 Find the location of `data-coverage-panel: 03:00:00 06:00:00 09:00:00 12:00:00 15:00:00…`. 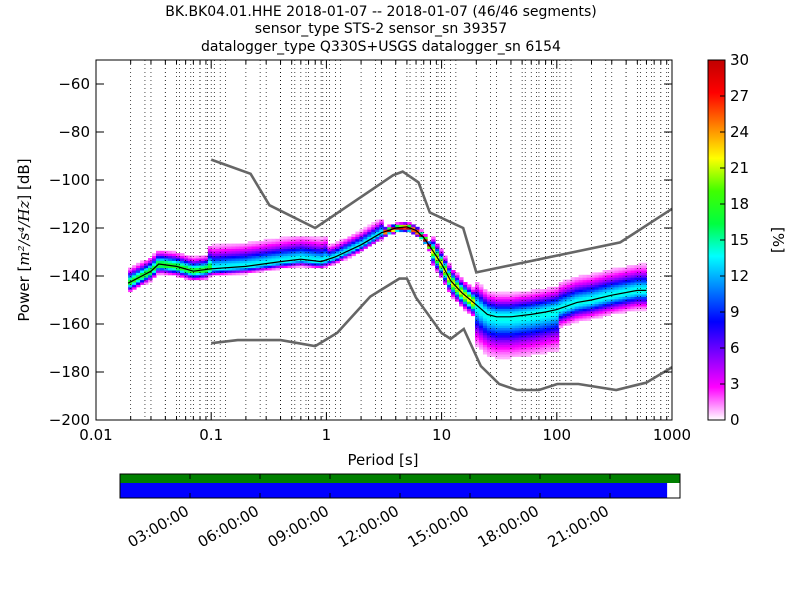

data-coverage-panel: 03:00:00 06:00:00 09:00:00 12:00:00 15:00:00… is located at coordinates (400, 512).